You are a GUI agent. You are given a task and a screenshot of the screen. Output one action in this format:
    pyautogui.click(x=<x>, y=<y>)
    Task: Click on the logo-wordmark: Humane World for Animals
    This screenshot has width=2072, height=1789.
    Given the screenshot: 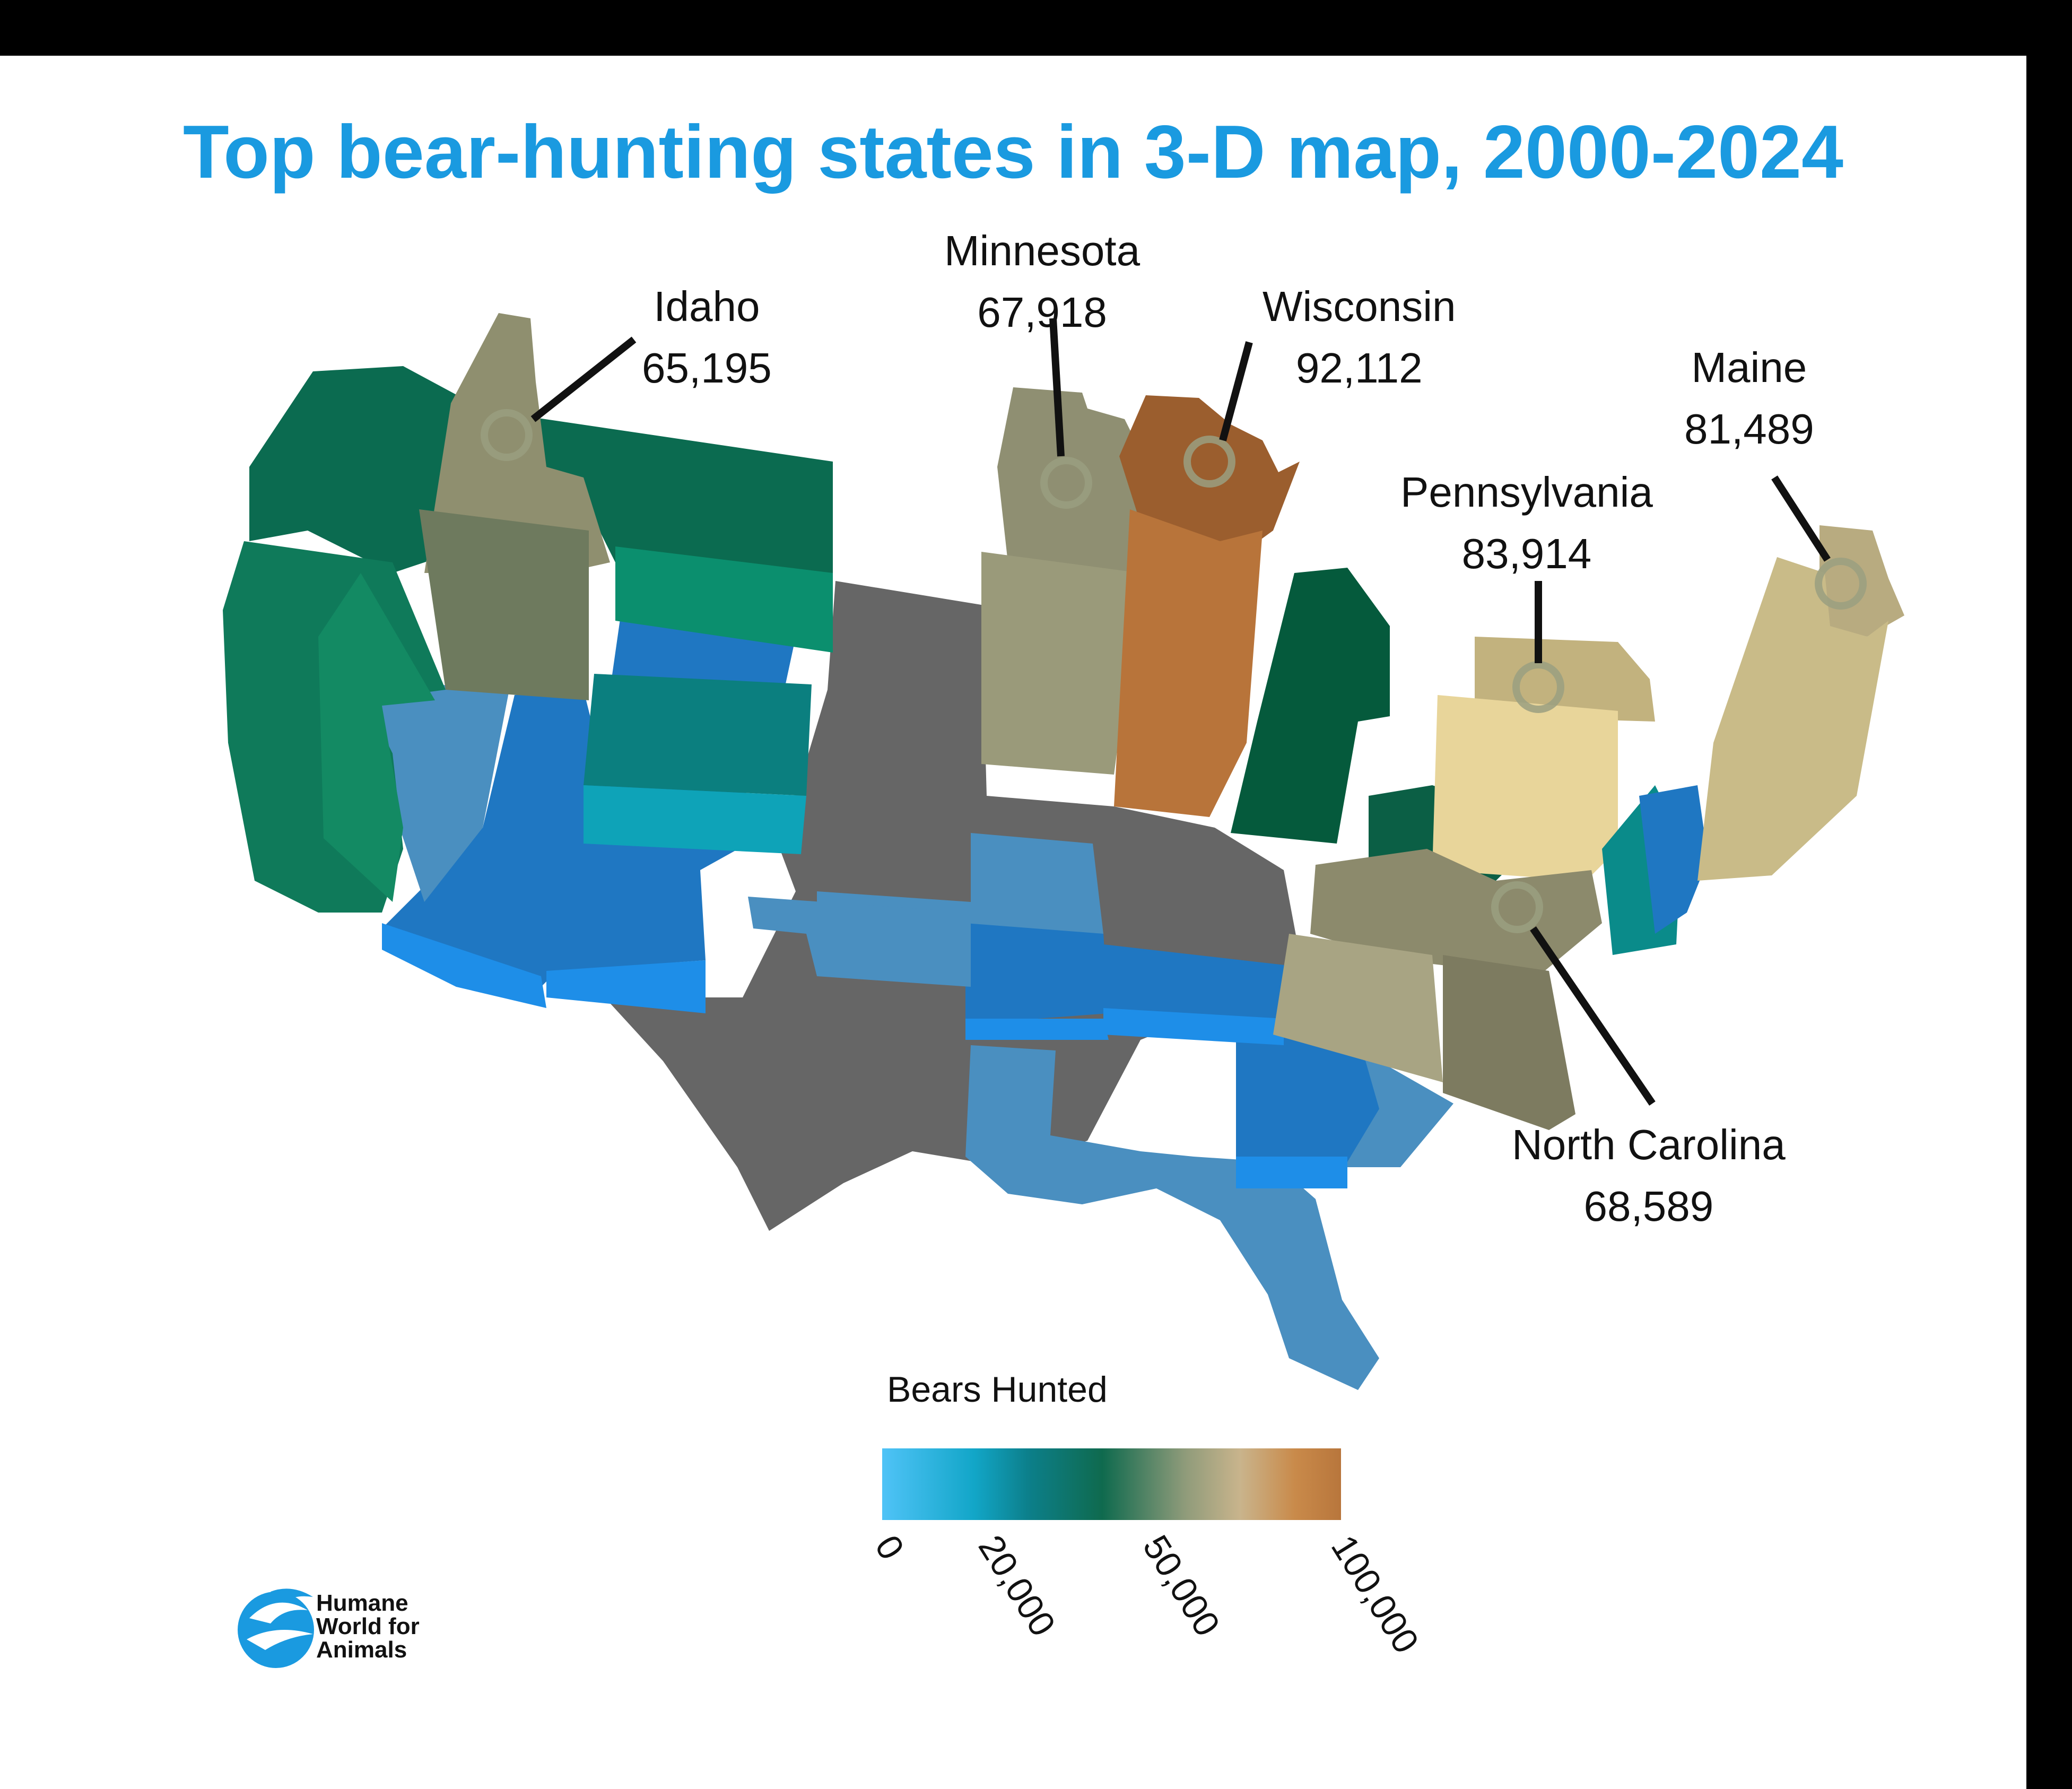 What is the action you would take?
    pyautogui.click(x=368, y=1627)
    